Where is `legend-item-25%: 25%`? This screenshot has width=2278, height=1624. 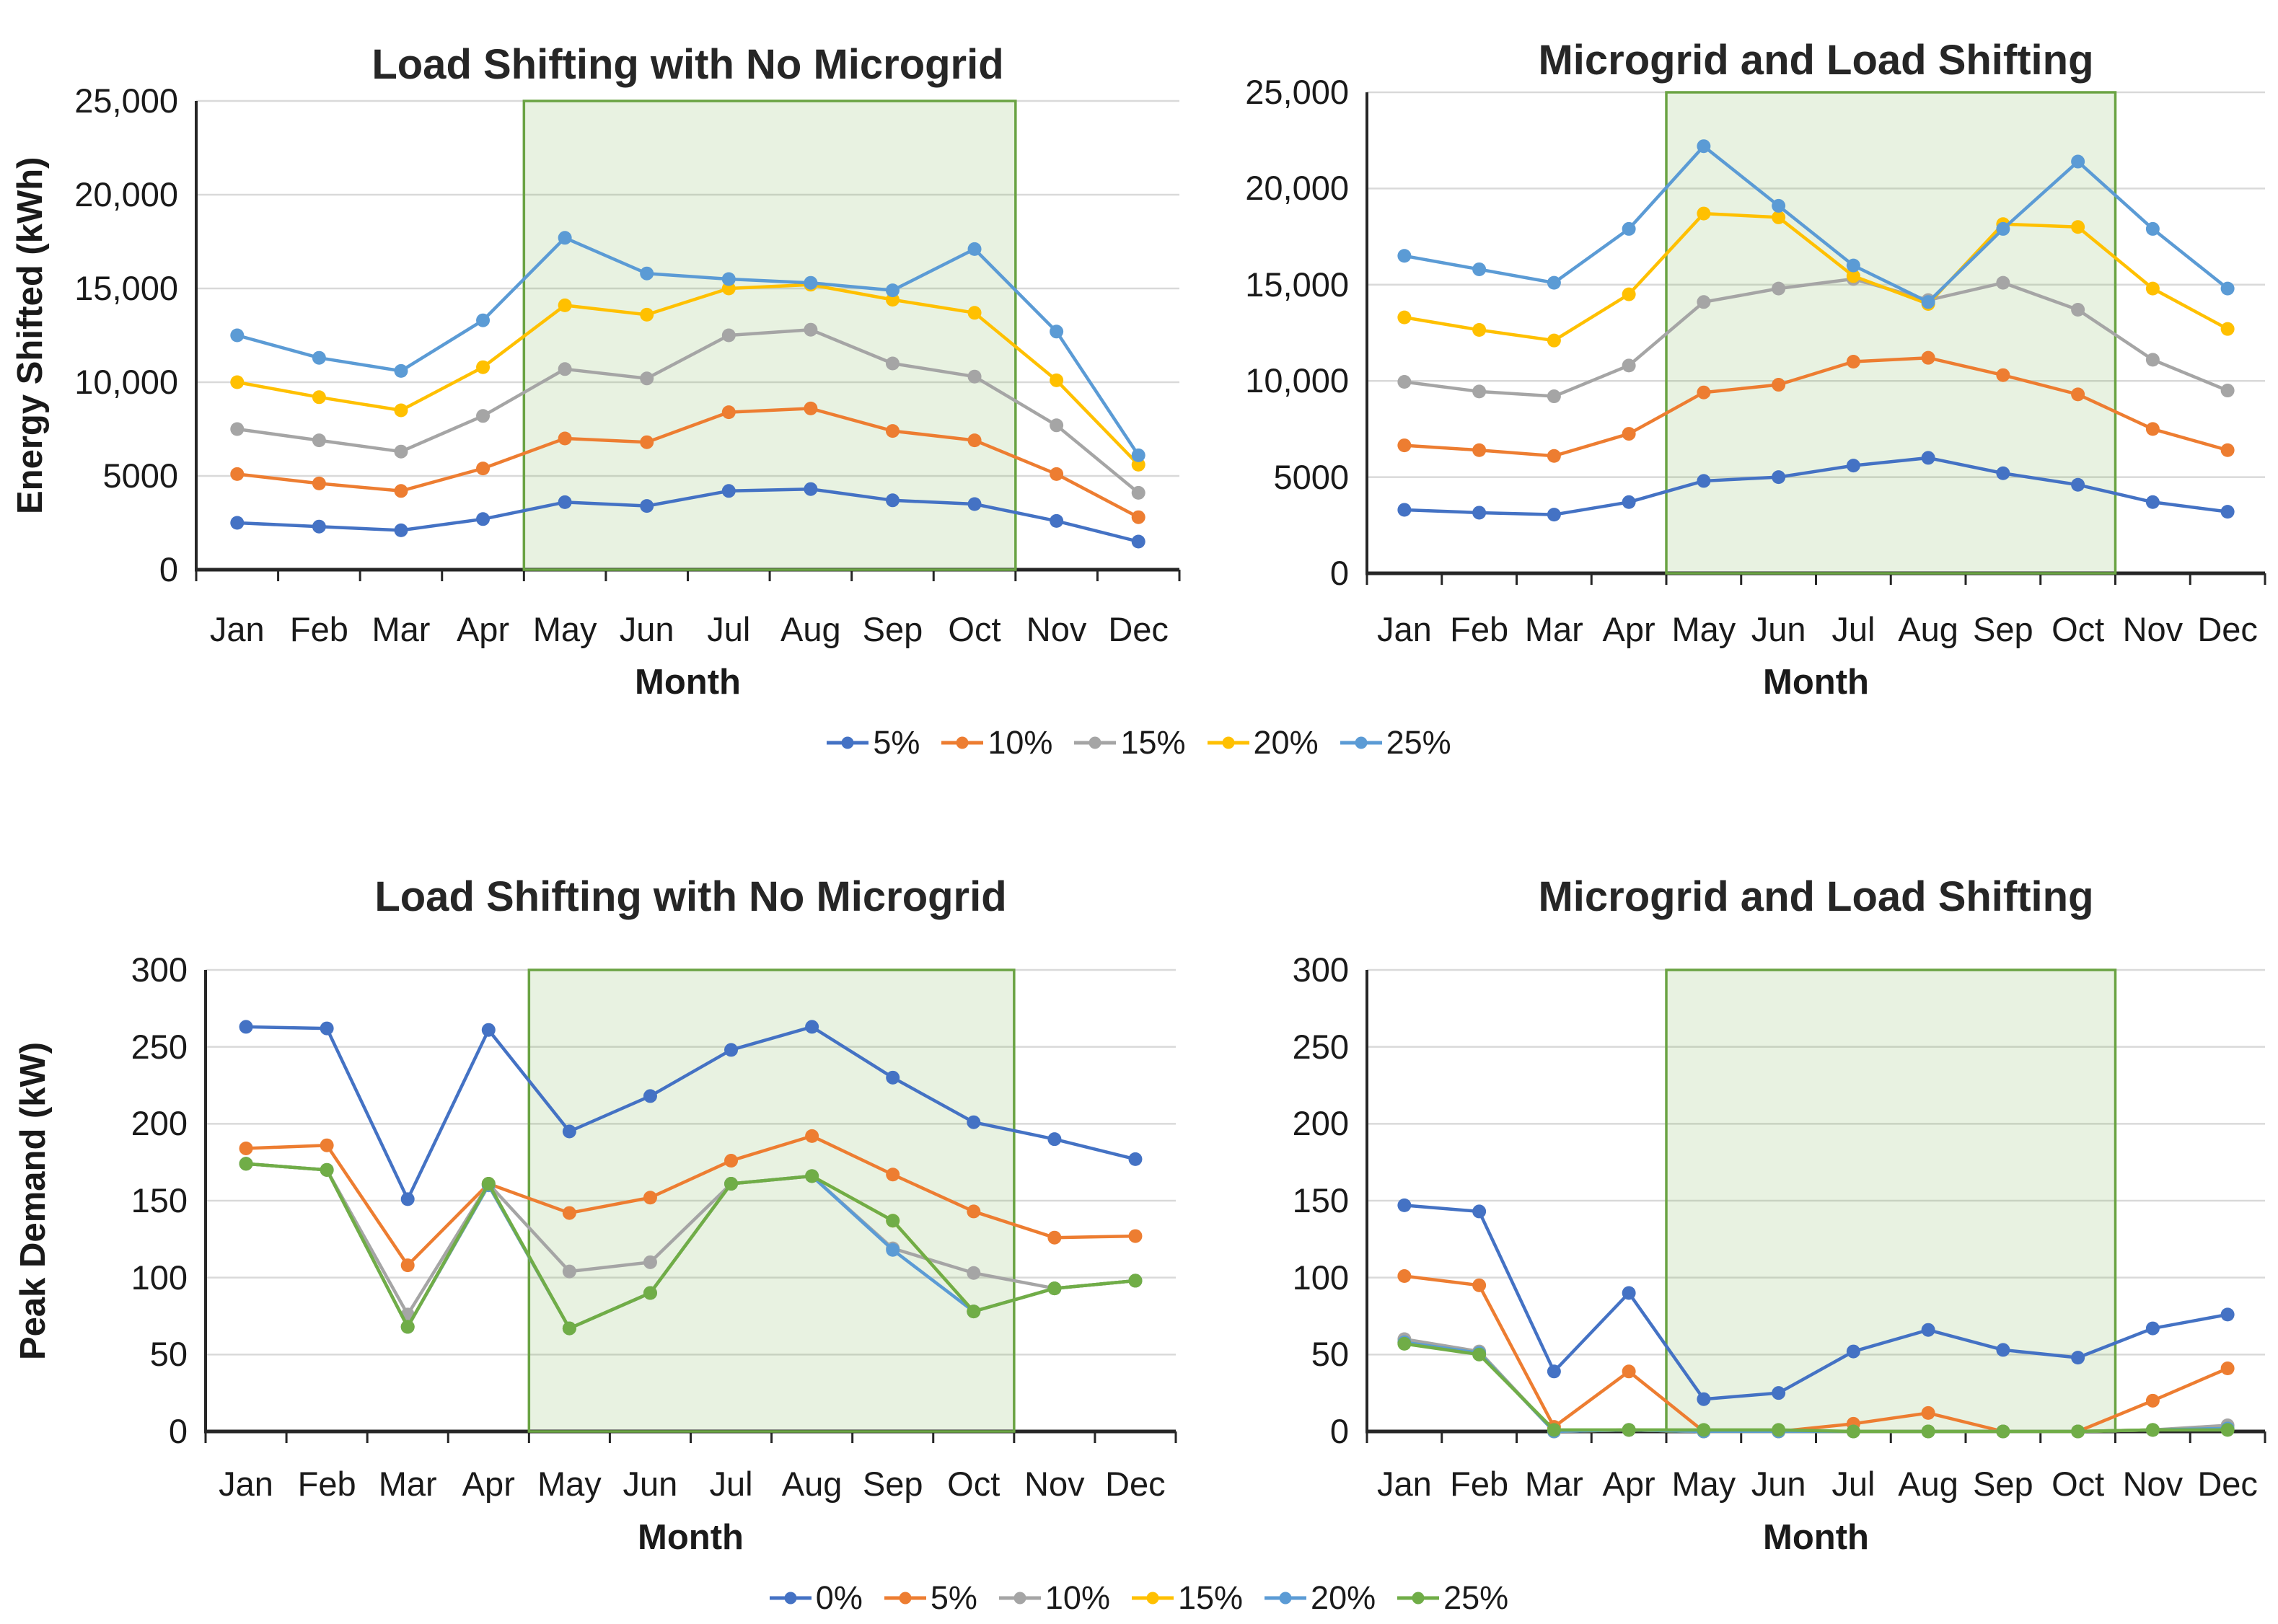
legend-item-25%: 25% is located at coordinates (1395, 743).